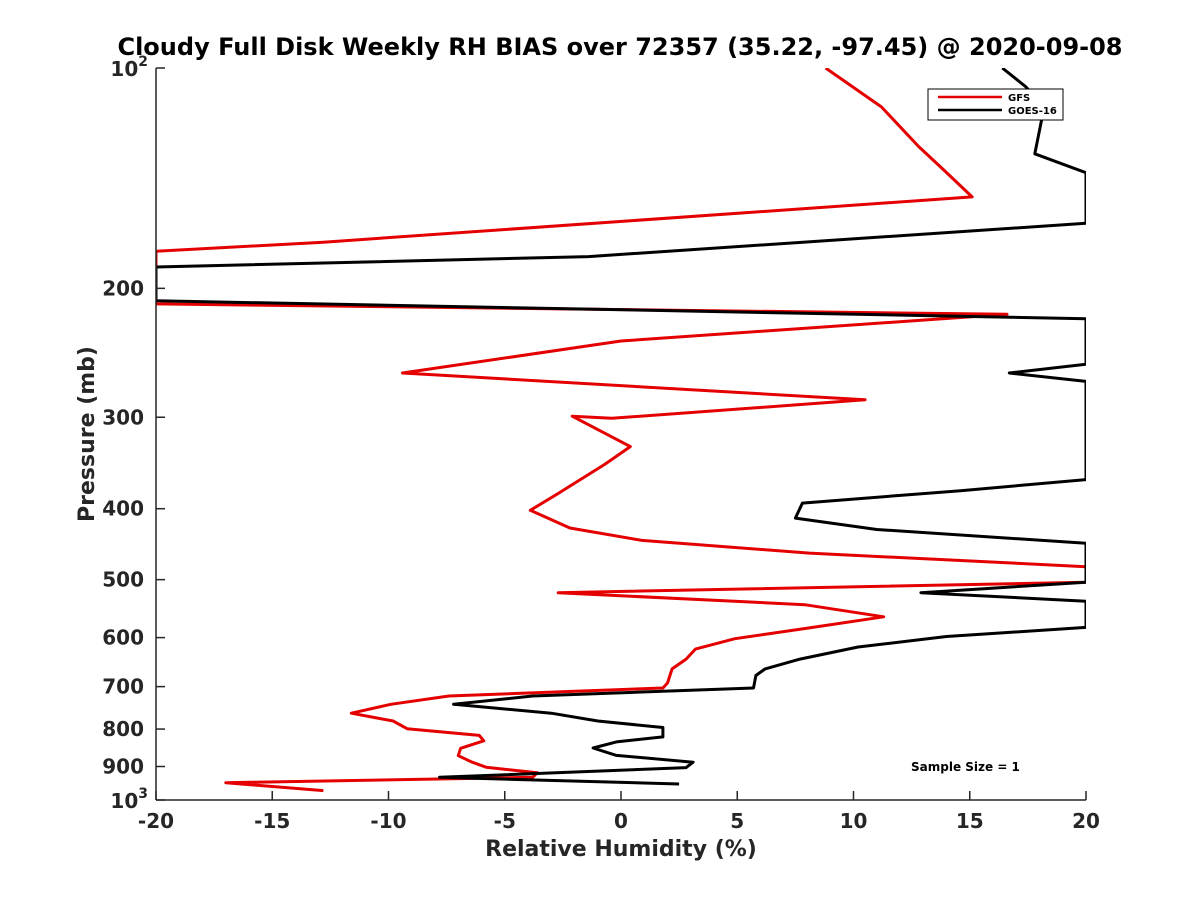 The image size is (1200, 900). Describe the element at coordinates (129, 799) in the screenshot. I see `y-tick-label: 10³` at that location.